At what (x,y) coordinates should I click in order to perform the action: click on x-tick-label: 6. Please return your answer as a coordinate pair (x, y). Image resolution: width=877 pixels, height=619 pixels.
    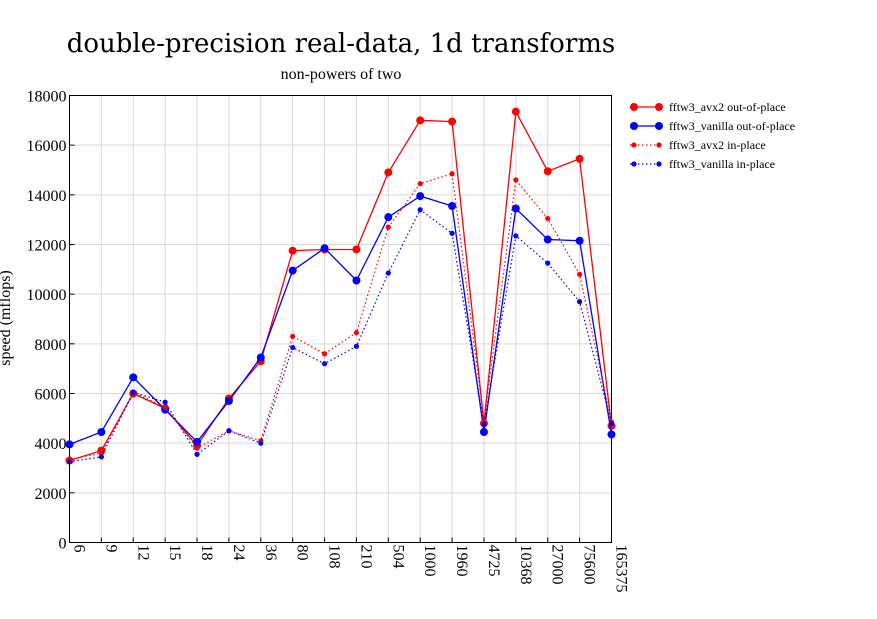
    Looking at the image, I should click on (79, 549).